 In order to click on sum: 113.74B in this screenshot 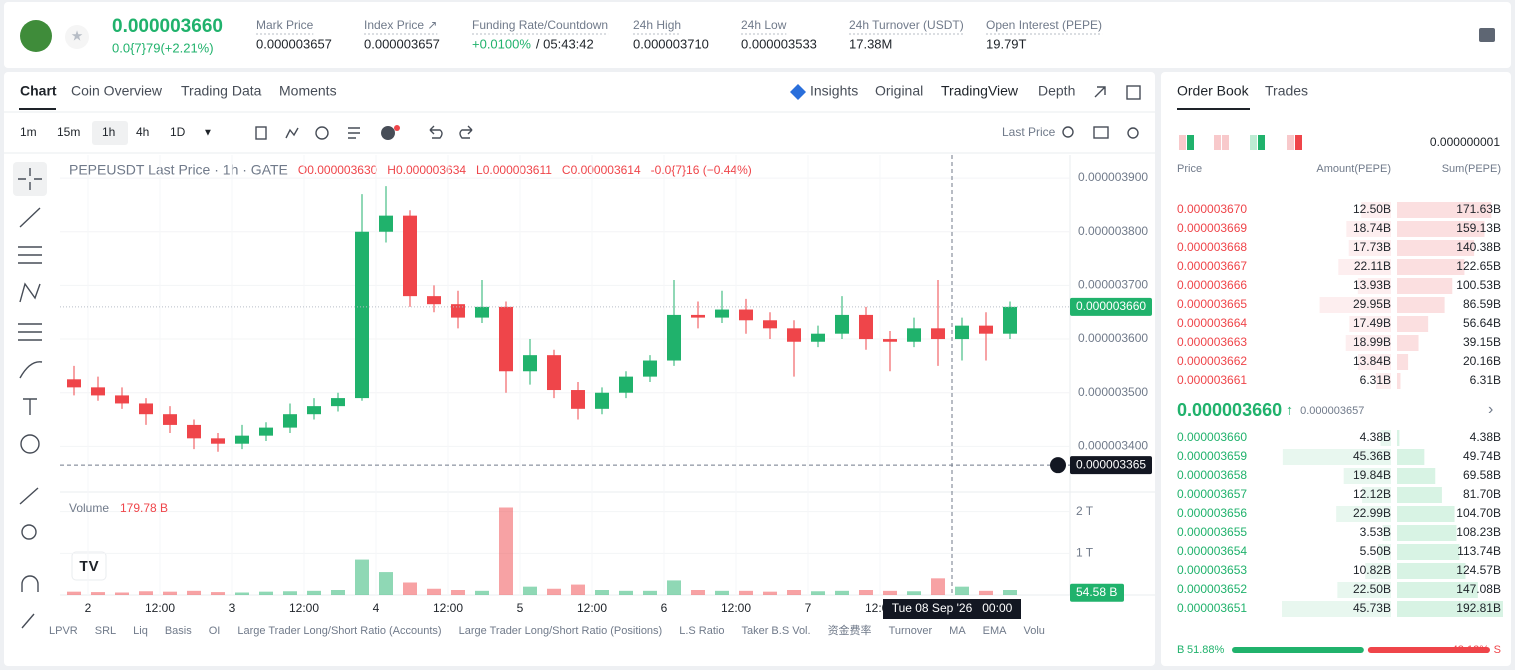, I will do `click(1479, 551)`.